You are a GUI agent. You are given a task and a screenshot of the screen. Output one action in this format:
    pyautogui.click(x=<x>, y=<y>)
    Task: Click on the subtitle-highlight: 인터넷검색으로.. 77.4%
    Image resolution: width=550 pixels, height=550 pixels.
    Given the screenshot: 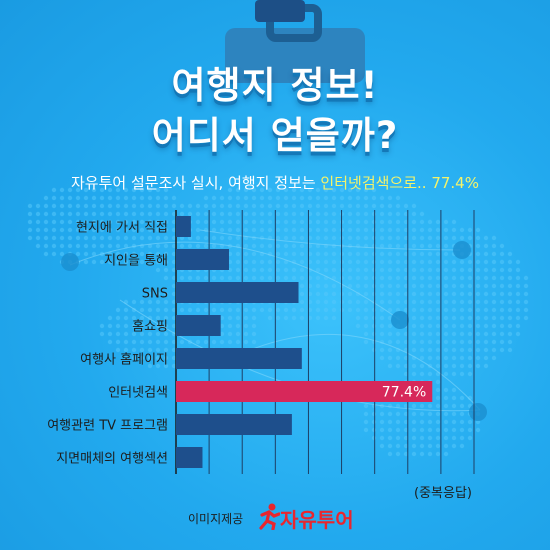 What is the action you would take?
    pyautogui.click(x=399, y=183)
    